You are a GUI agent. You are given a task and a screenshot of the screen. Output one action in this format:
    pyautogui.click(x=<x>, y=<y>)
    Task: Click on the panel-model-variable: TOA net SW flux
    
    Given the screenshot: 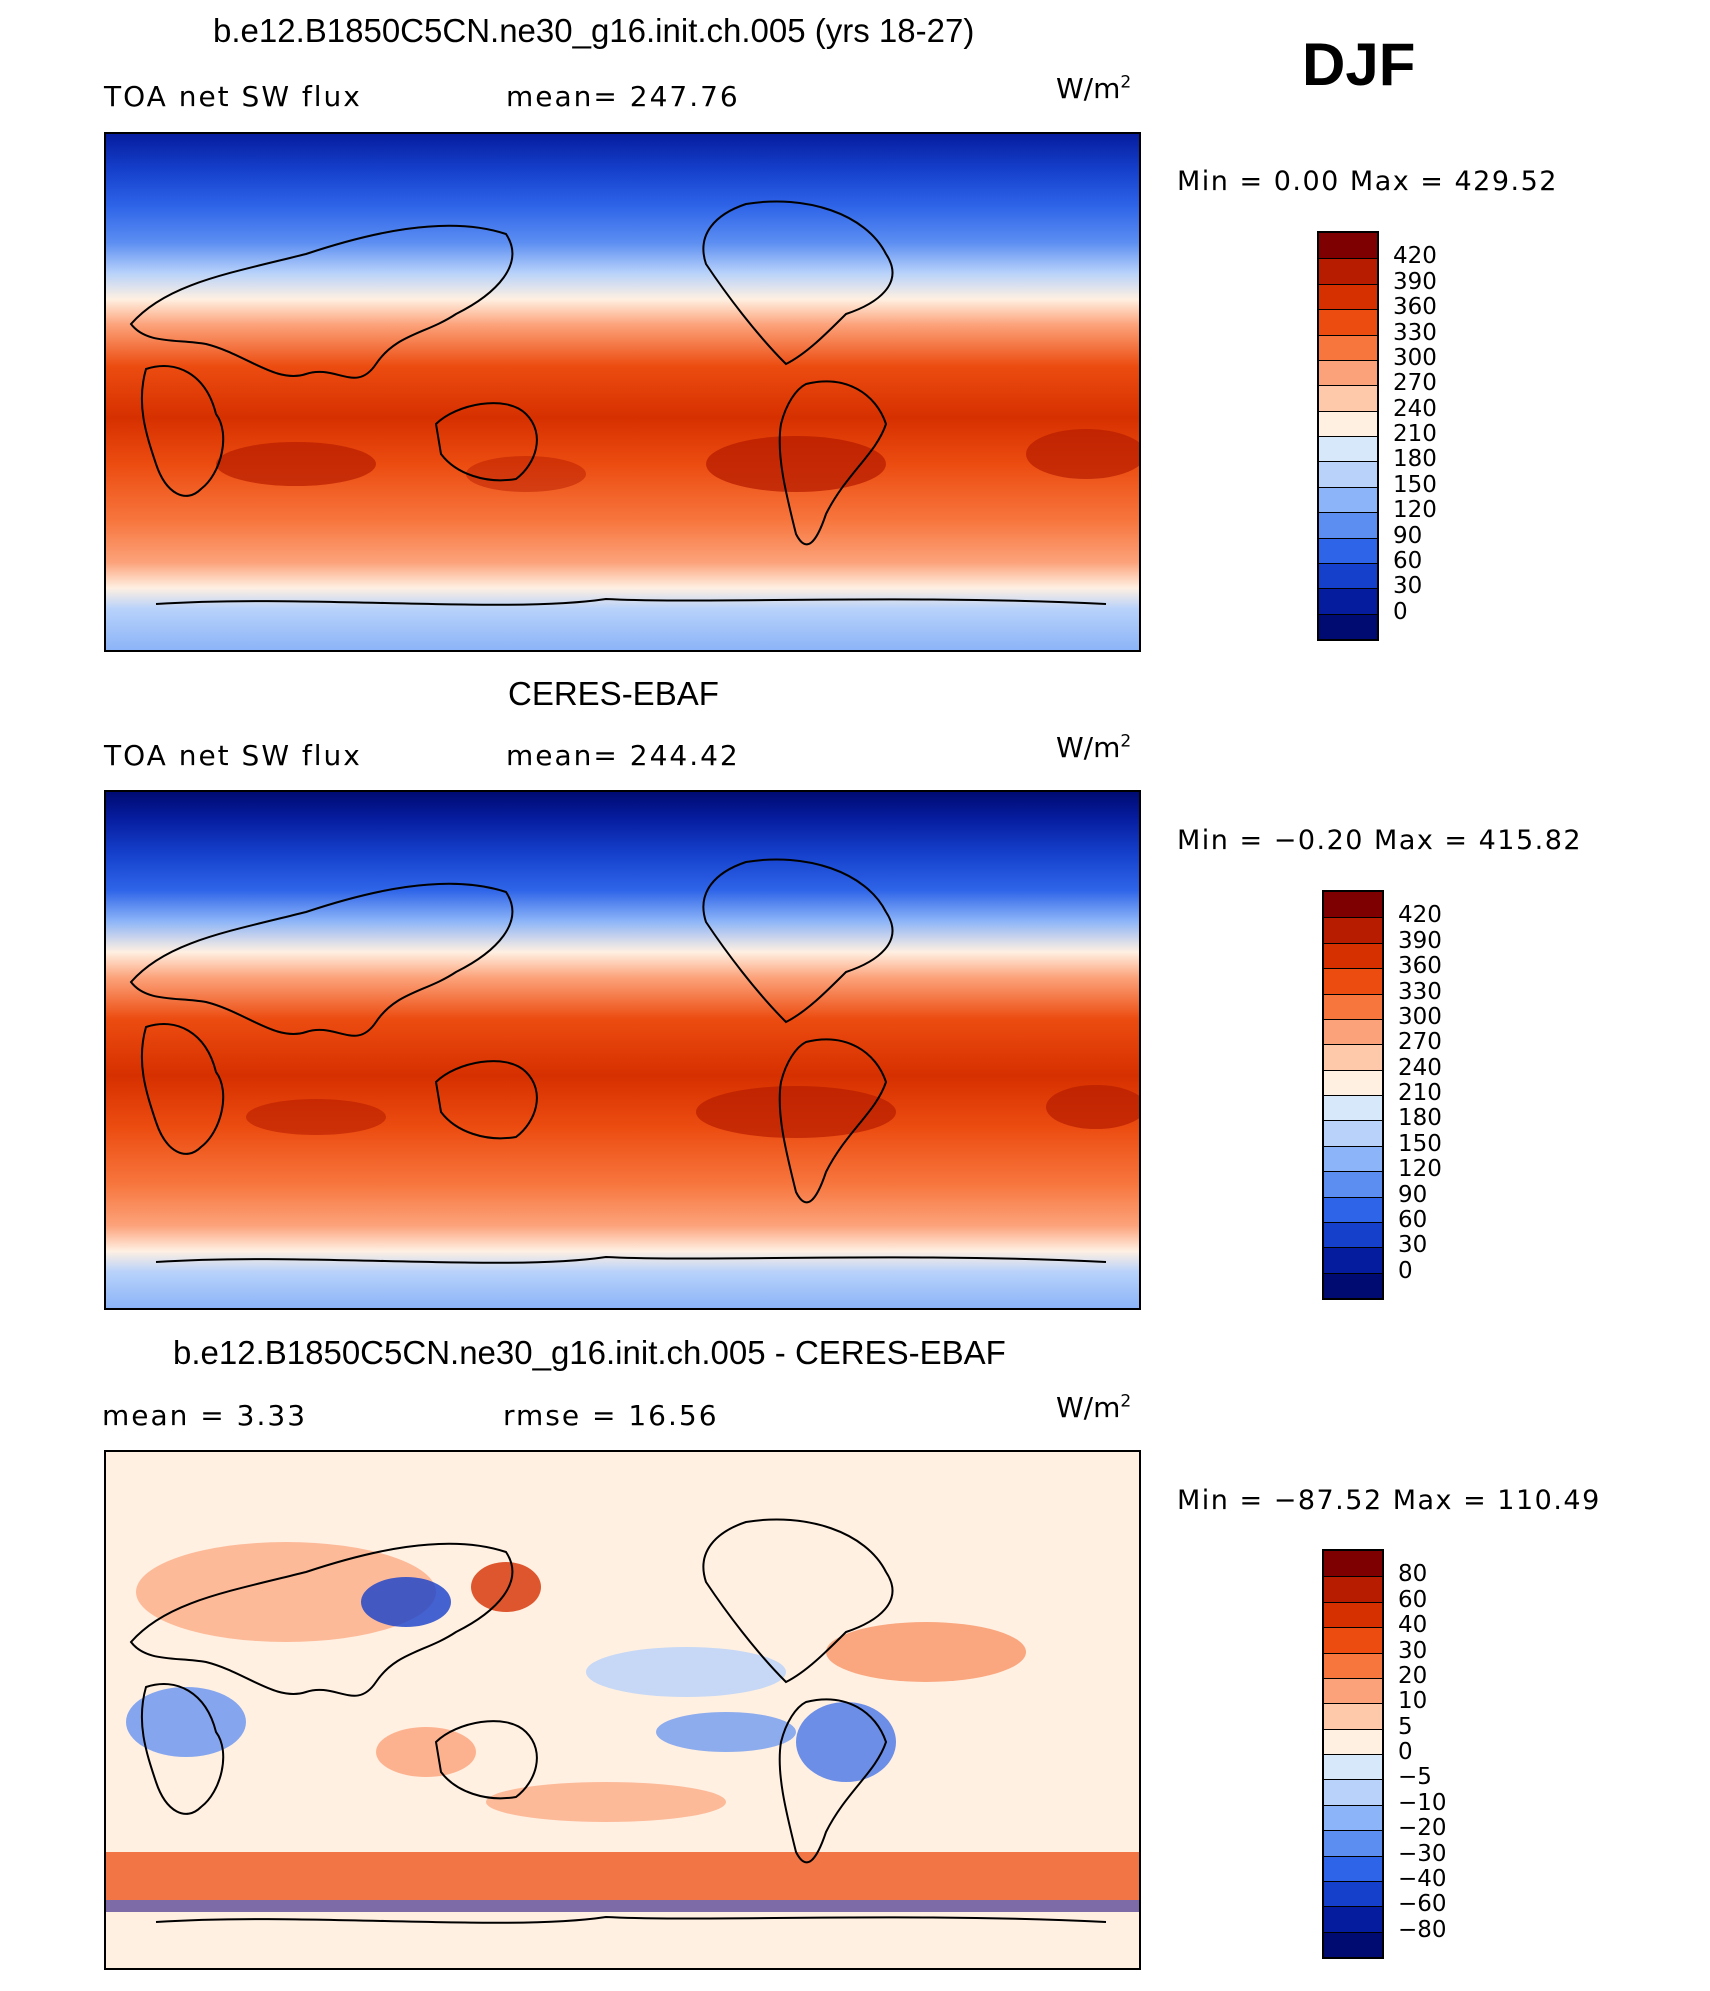 What is the action you would take?
    pyautogui.click(x=233, y=96)
    